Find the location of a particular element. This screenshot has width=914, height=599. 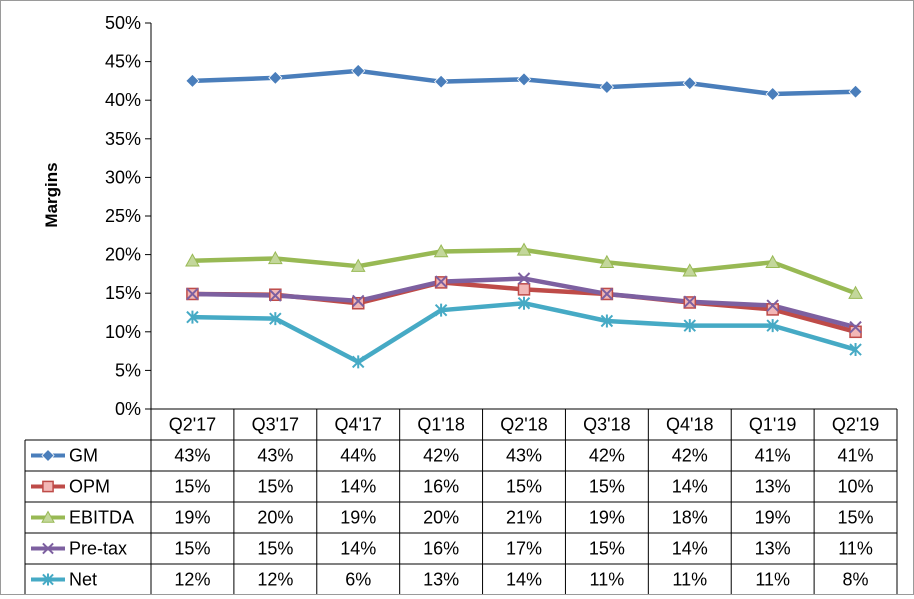

table-cell-value: 10% is located at coordinates (856, 487).